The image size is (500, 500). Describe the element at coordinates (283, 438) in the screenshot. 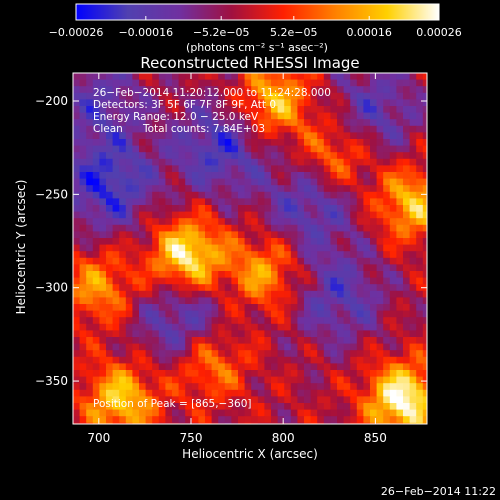

I see `x-tick-label: 800` at that location.